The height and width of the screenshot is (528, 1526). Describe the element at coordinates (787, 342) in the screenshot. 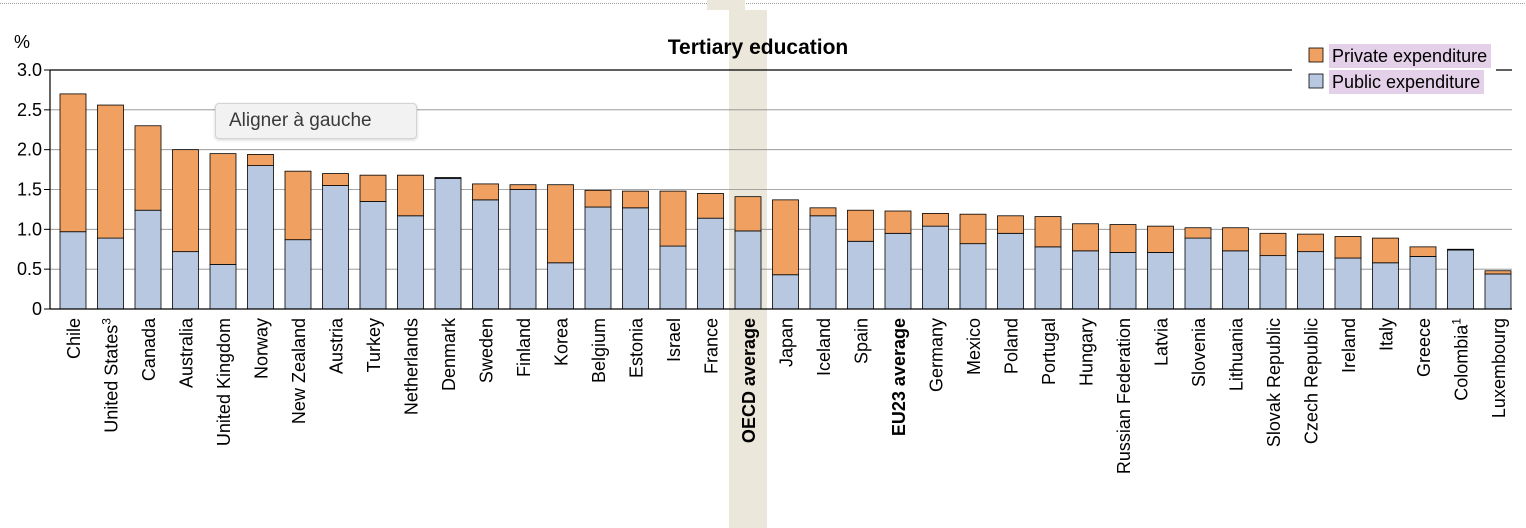

I see `x-category-label: Japan` at that location.